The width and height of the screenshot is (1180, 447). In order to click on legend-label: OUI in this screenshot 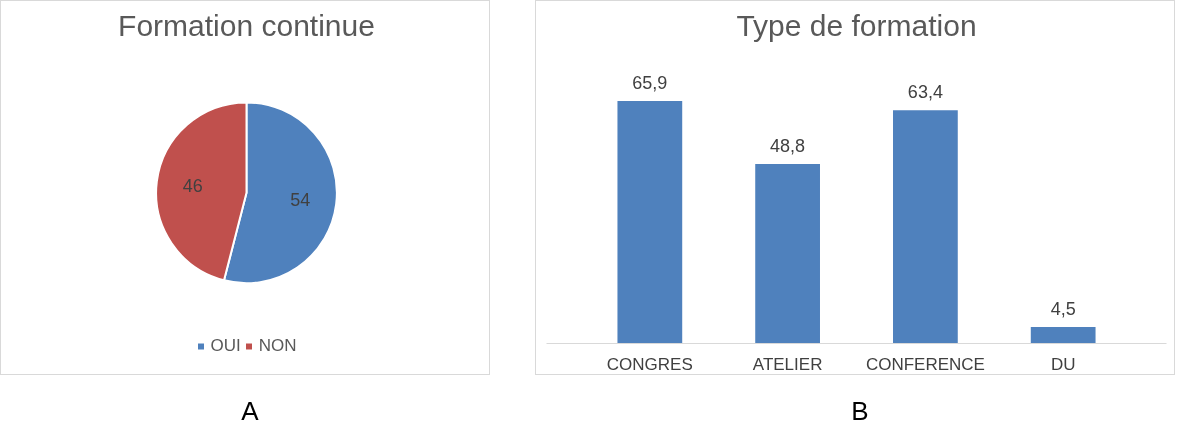, I will do `click(225, 346)`.